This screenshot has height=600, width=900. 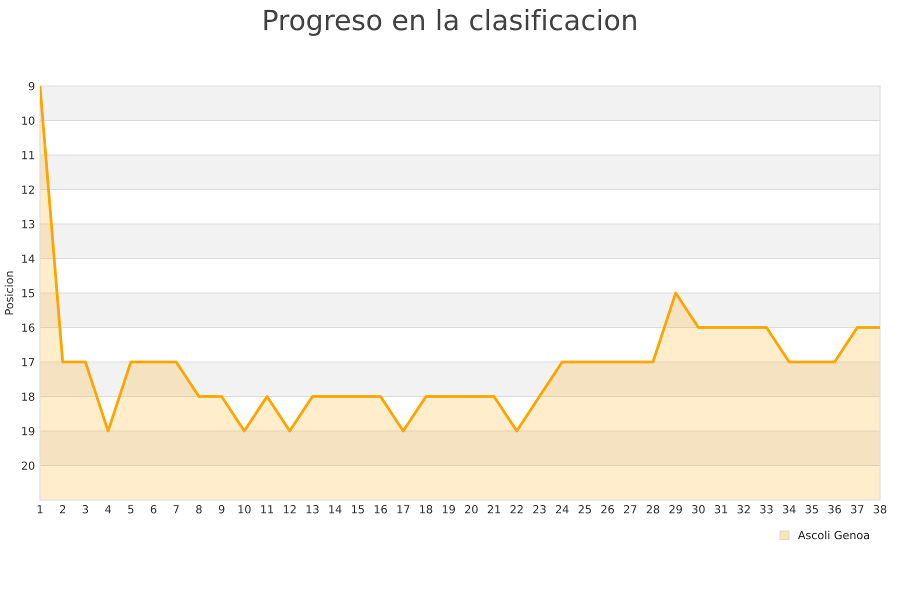 What do you see at coordinates (28, 431) in the screenshot?
I see `y-tick-label: 19` at bounding box center [28, 431].